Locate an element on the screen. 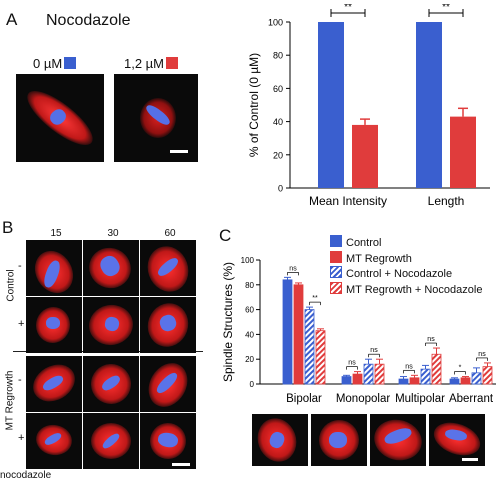 The width and height of the screenshot is (500, 482). conc-0-text: 0 µM is located at coordinates (48, 63).